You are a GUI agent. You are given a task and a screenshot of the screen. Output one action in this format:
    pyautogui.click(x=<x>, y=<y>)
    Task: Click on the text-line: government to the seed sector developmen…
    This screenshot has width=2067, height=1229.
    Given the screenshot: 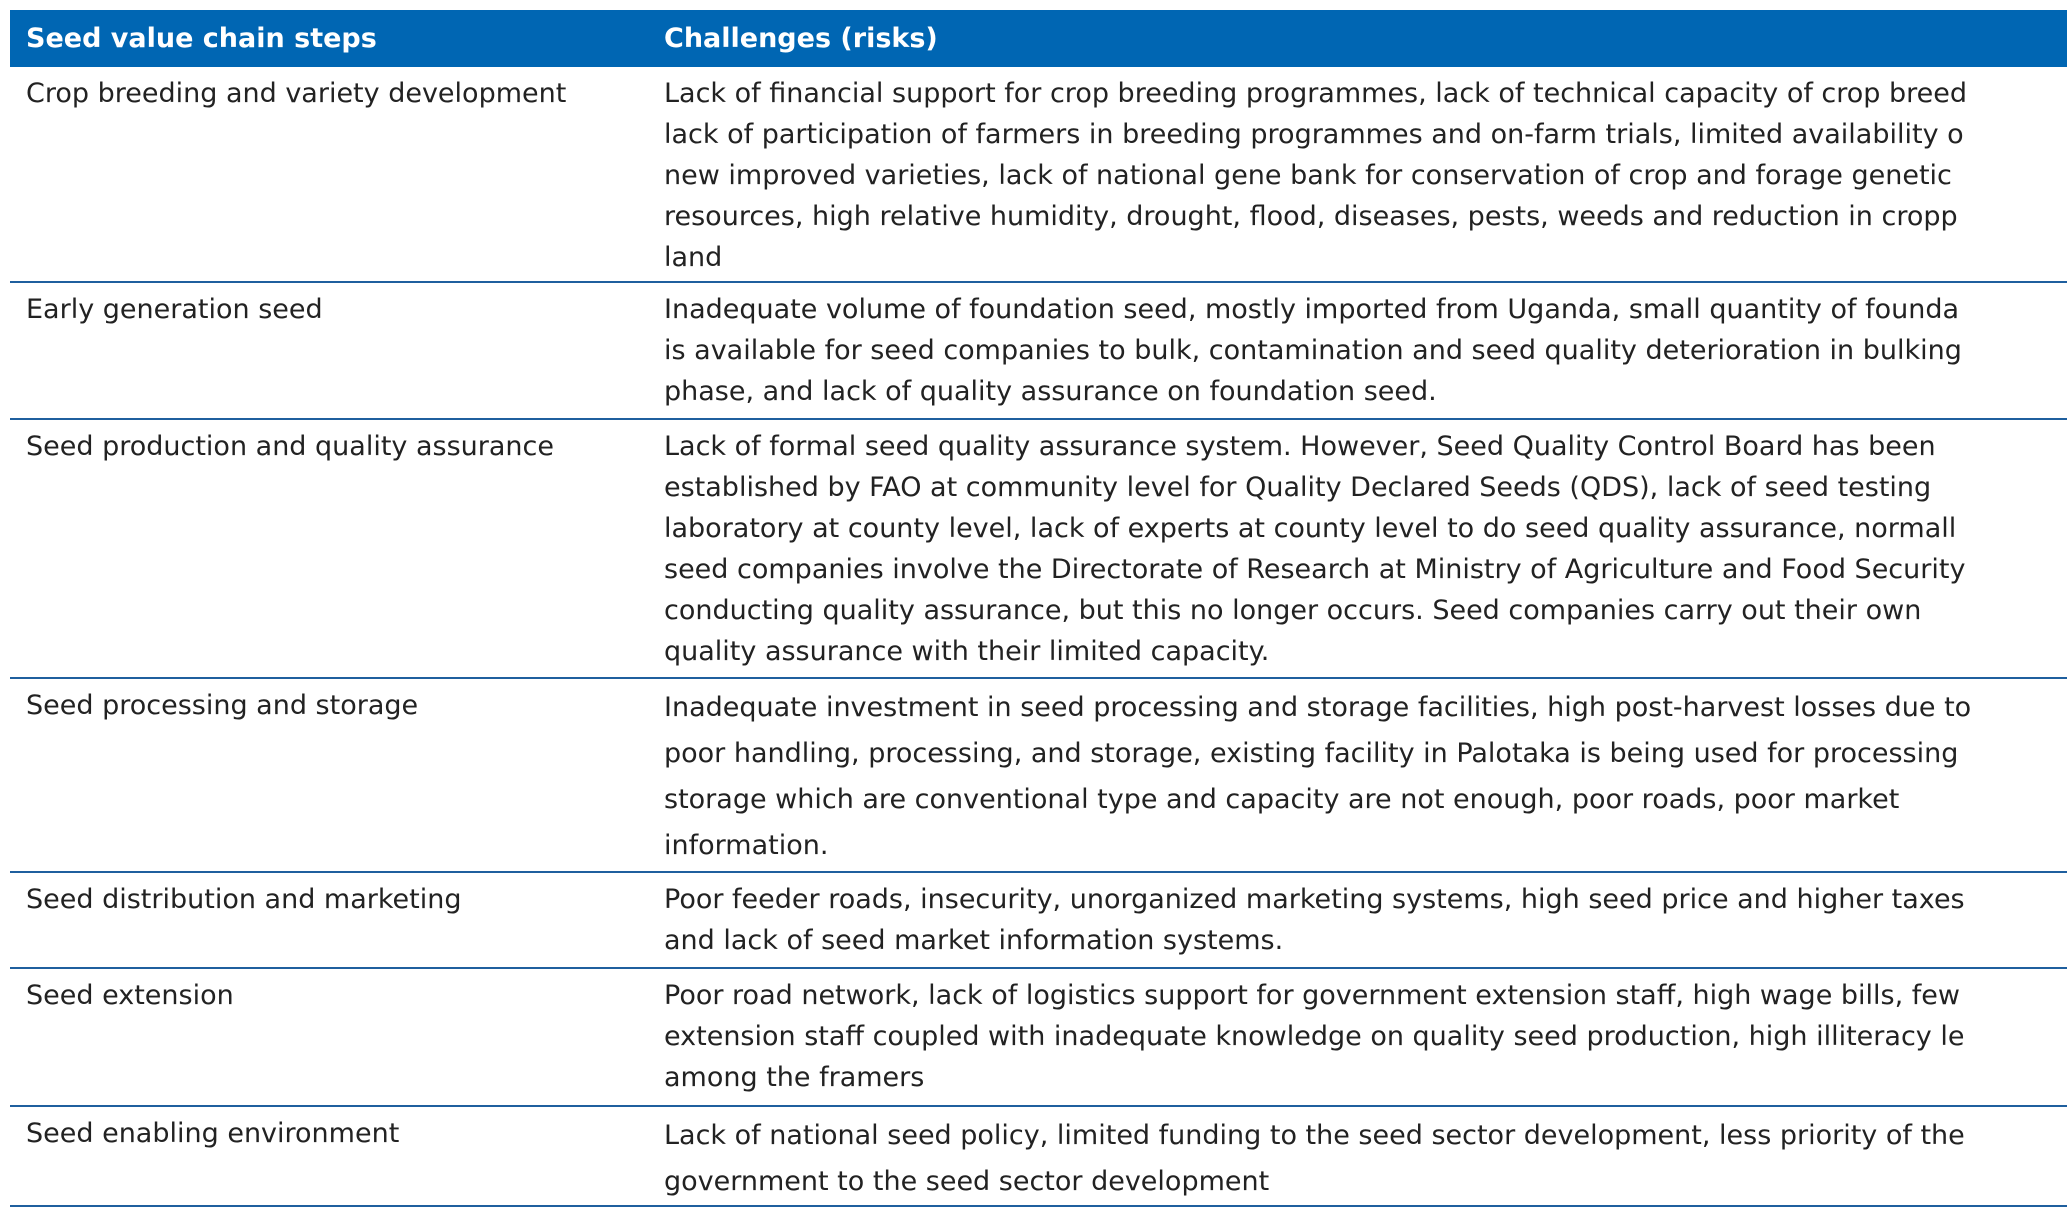 What is the action you would take?
    pyautogui.click(x=967, y=1181)
    